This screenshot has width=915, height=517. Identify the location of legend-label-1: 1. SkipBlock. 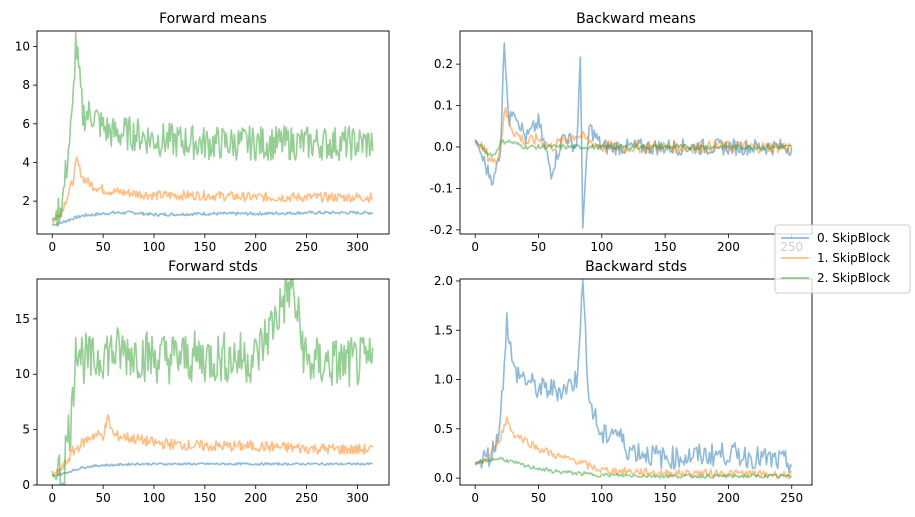
(853, 258).